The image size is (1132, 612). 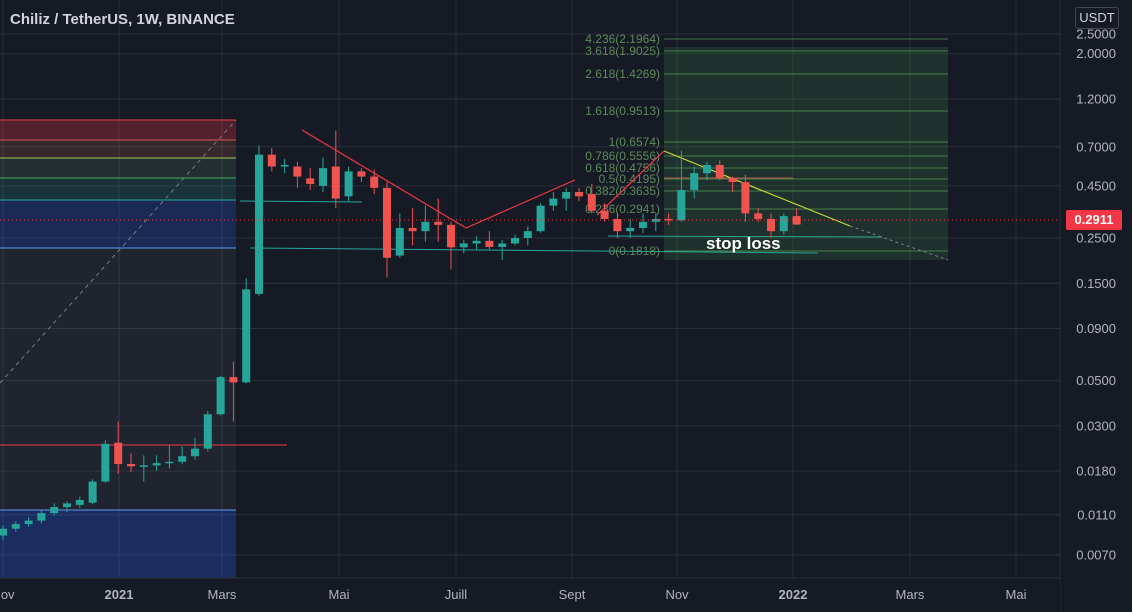 What do you see at coordinates (1016, 594) in the screenshot?
I see `x-tick-label: Mai` at bounding box center [1016, 594].